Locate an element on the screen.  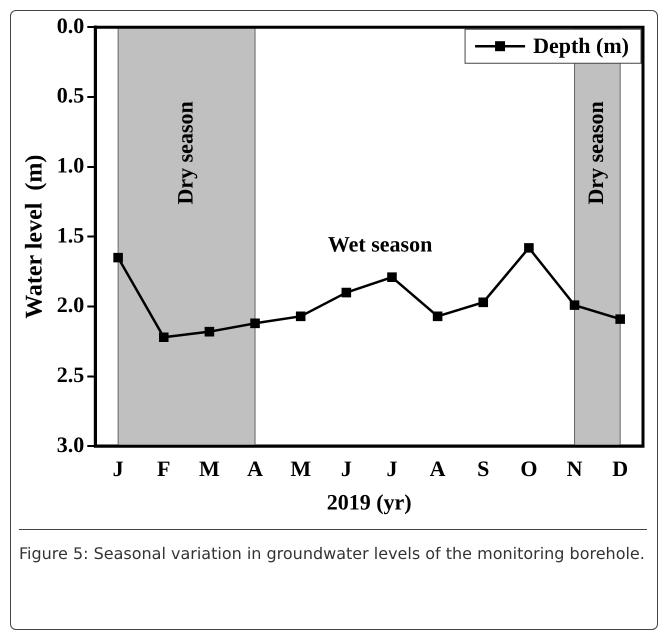
x-tick-label: S is located at coordinates (483, 469).